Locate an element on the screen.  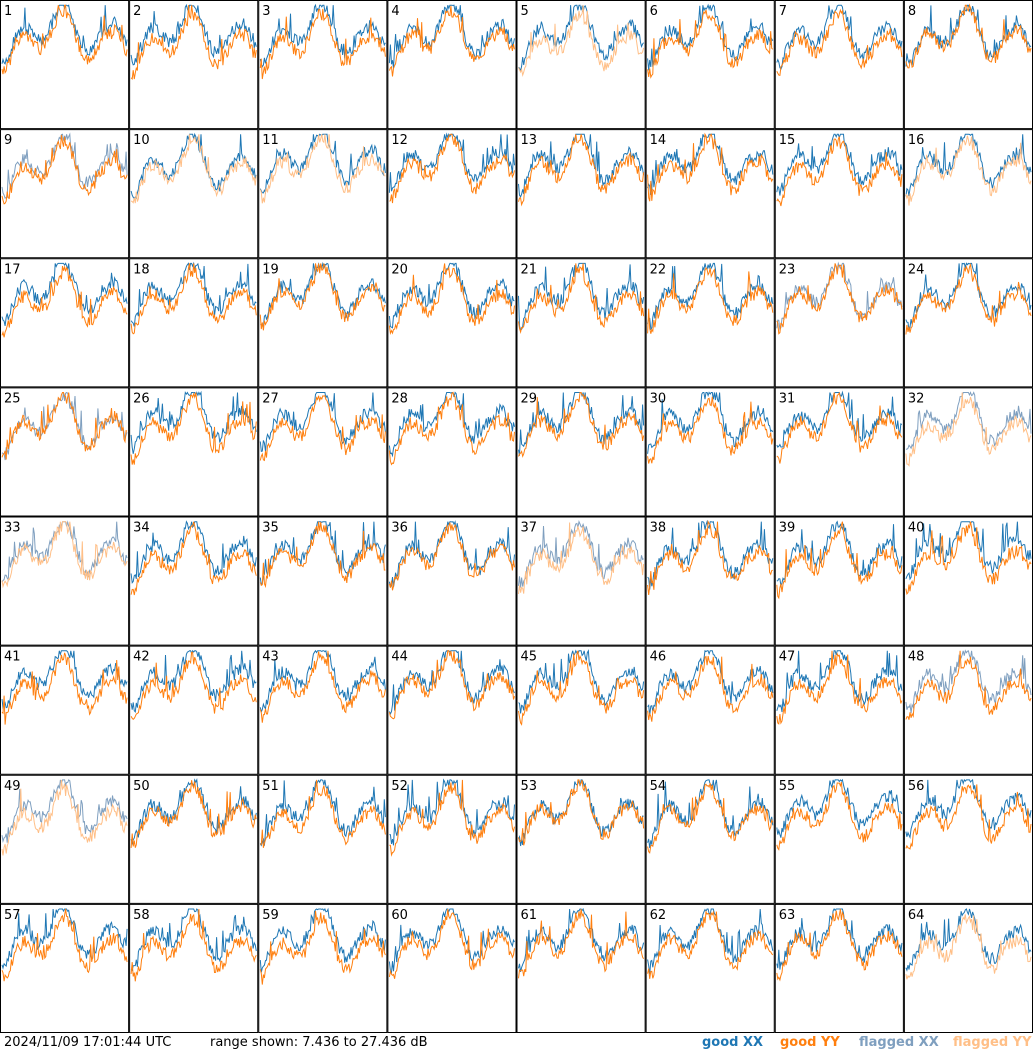
panel-label: 63 is located at coordinates (787, 915).